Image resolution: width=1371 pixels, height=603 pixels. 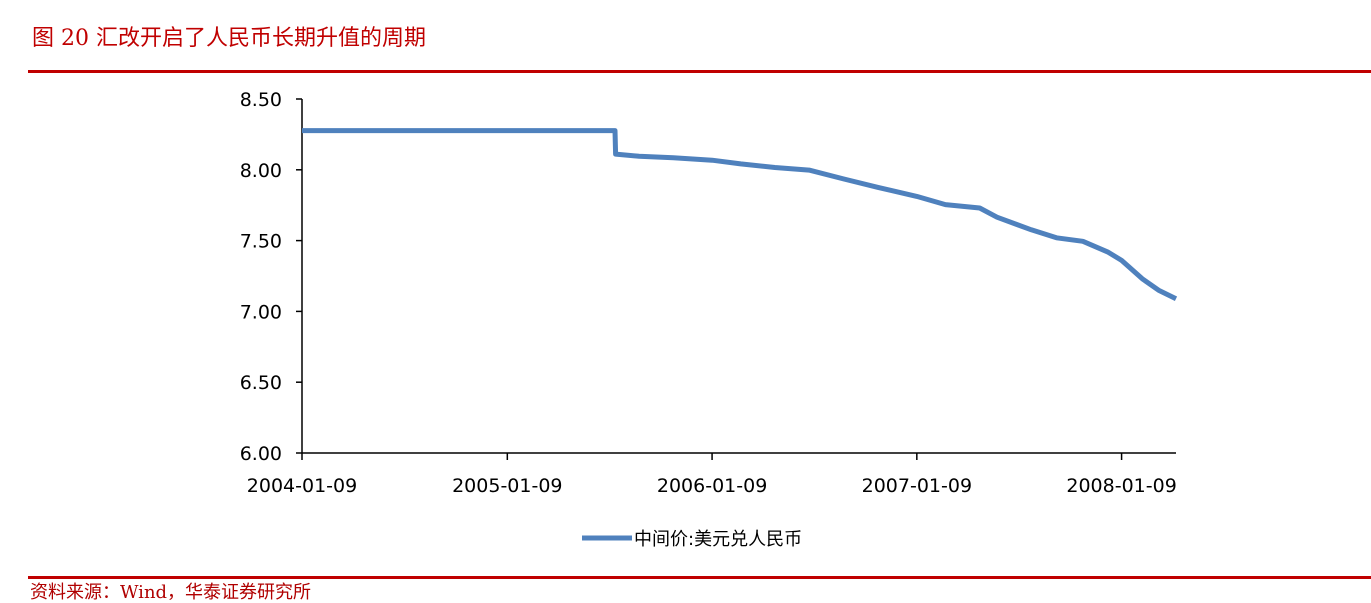 I want to click on x-tick-label: 2005-01-09, so click(x=507, y=486).